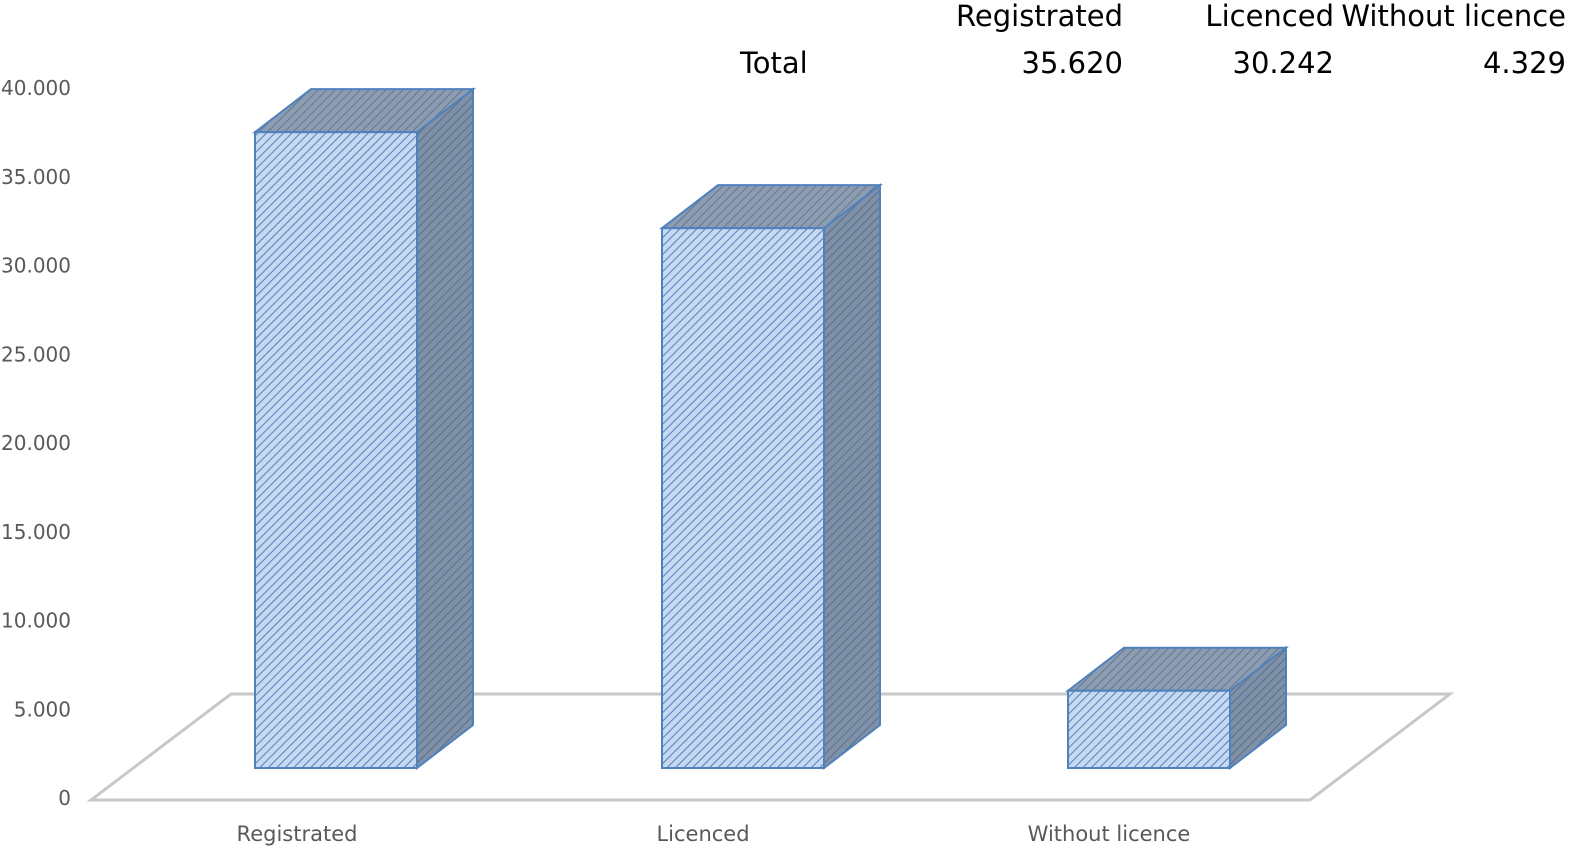 This screenshot has height=851, width=1574. What do you see at coordinates (702, 834) in the screenshot?
I see `x-category-label: Licenced` at bounding box center [702, 834].